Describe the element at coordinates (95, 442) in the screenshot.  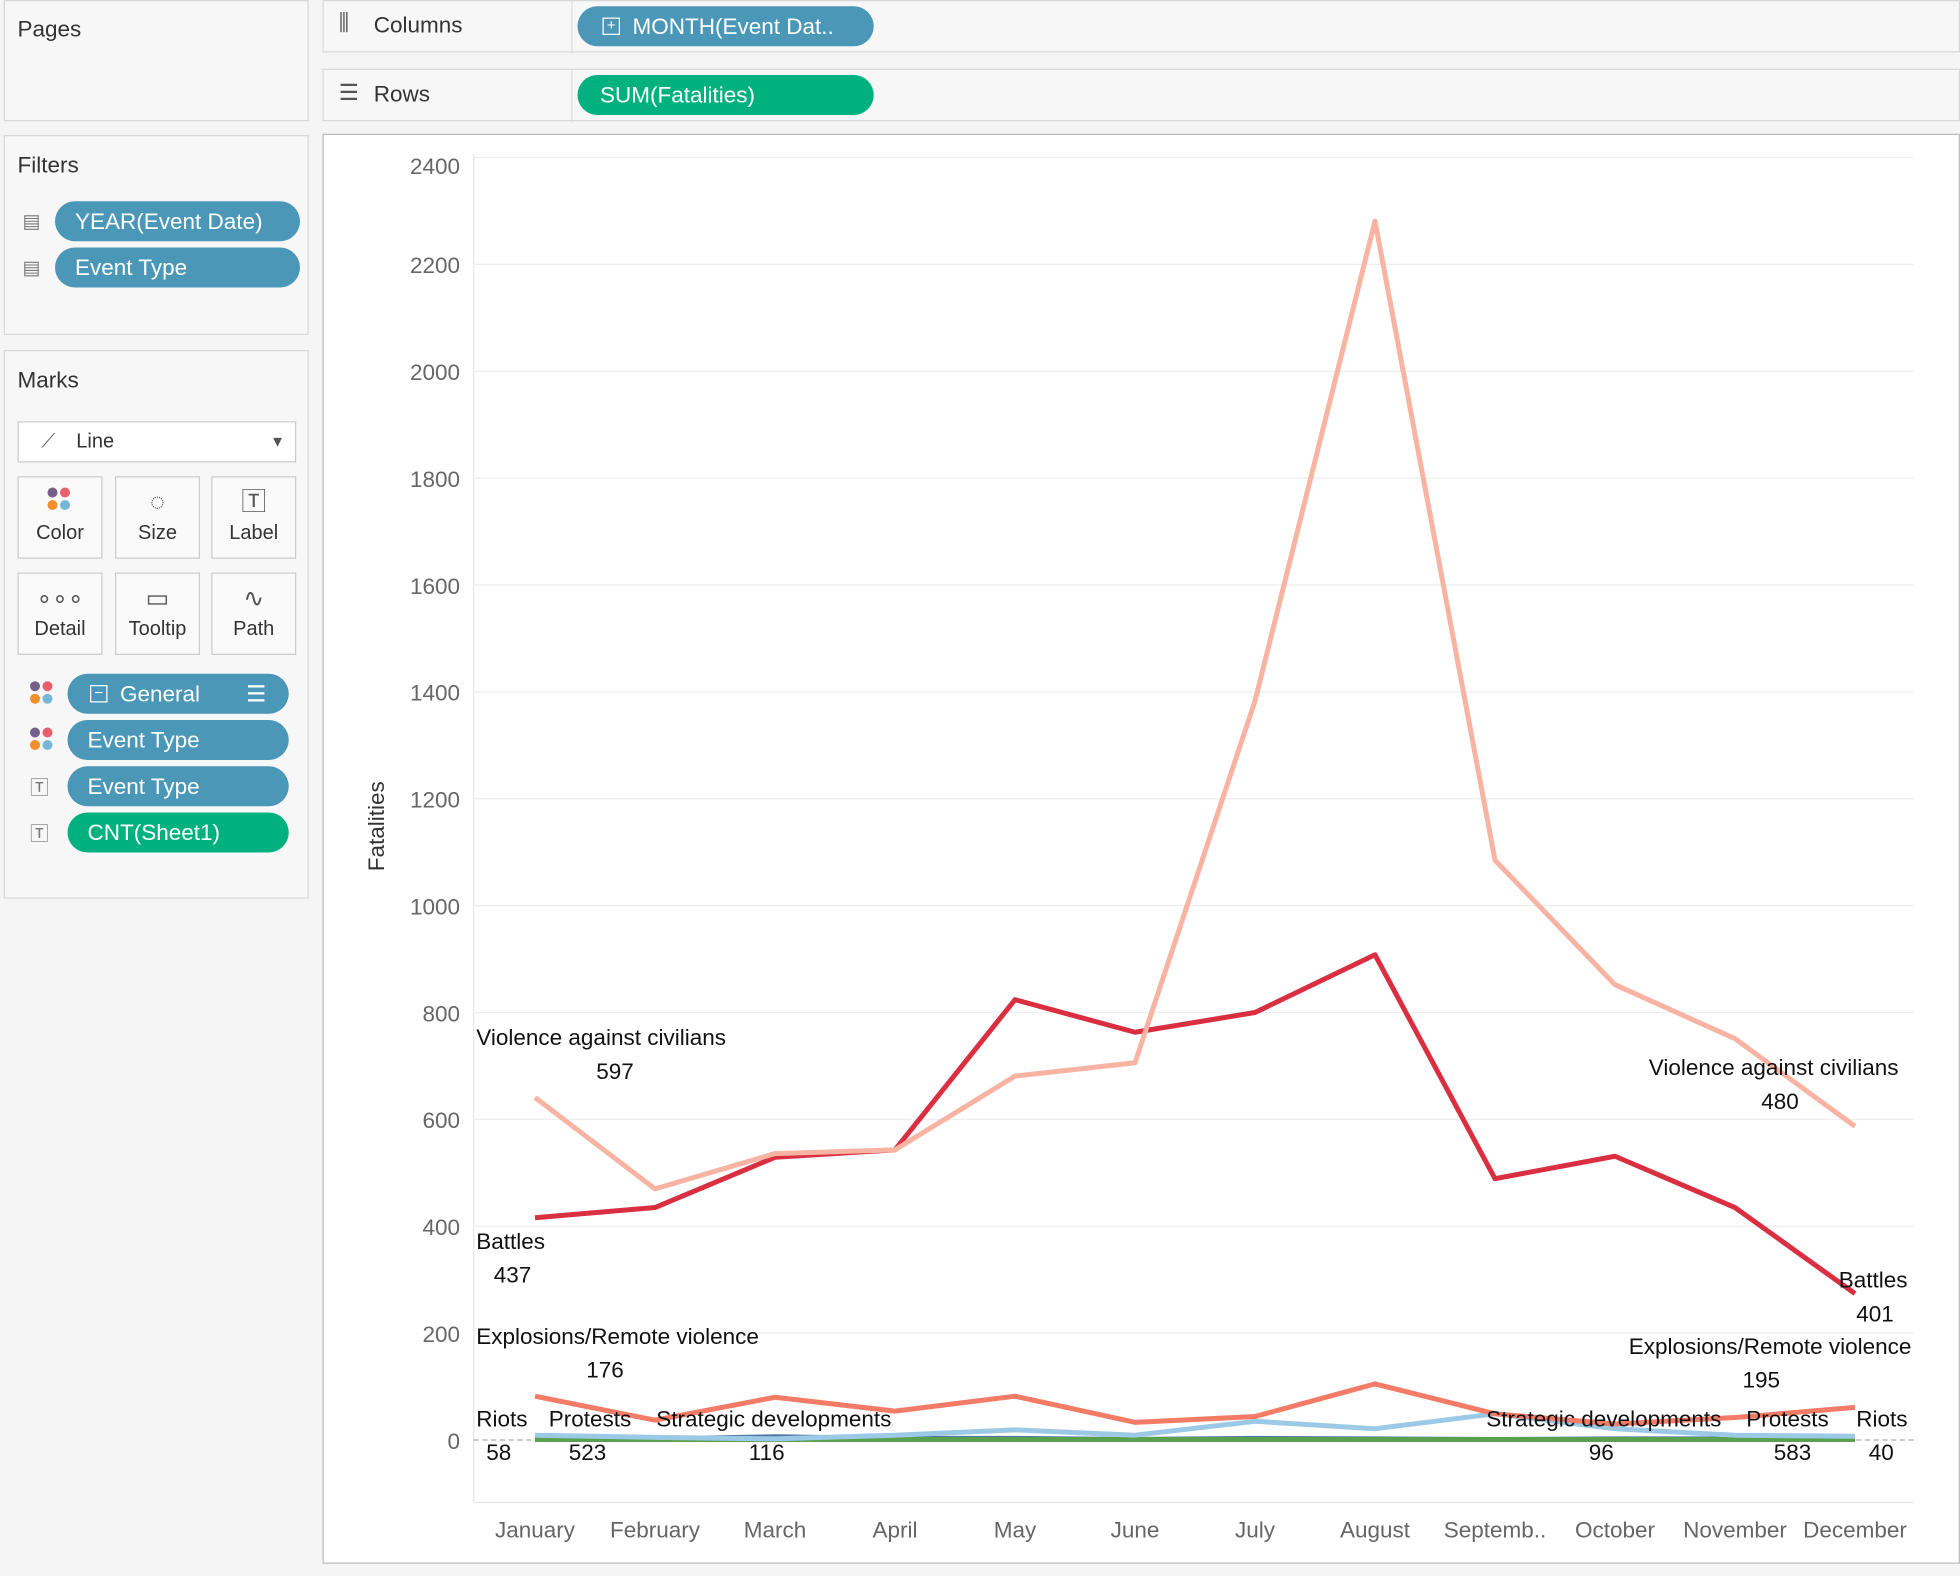
I see `mark-type-value: Line` at that location.